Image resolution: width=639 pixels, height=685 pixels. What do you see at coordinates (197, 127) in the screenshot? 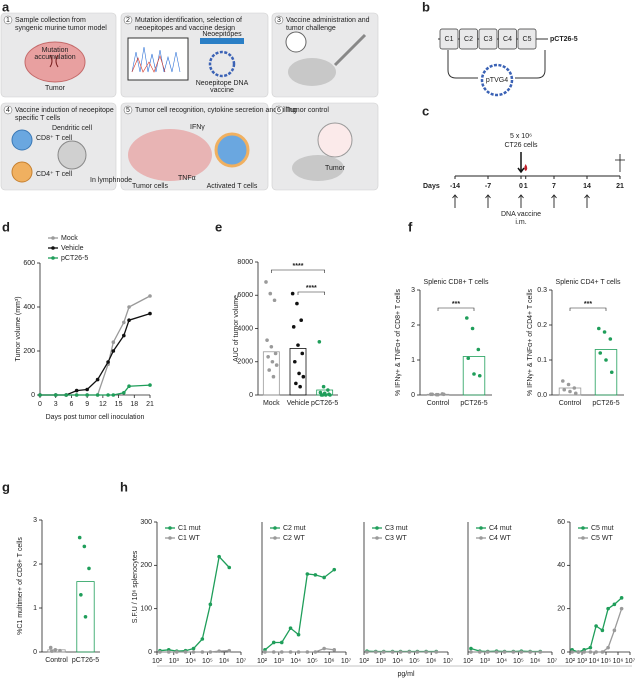
I see `diagram-label: IFNγ` at bounding box center [197, 127].